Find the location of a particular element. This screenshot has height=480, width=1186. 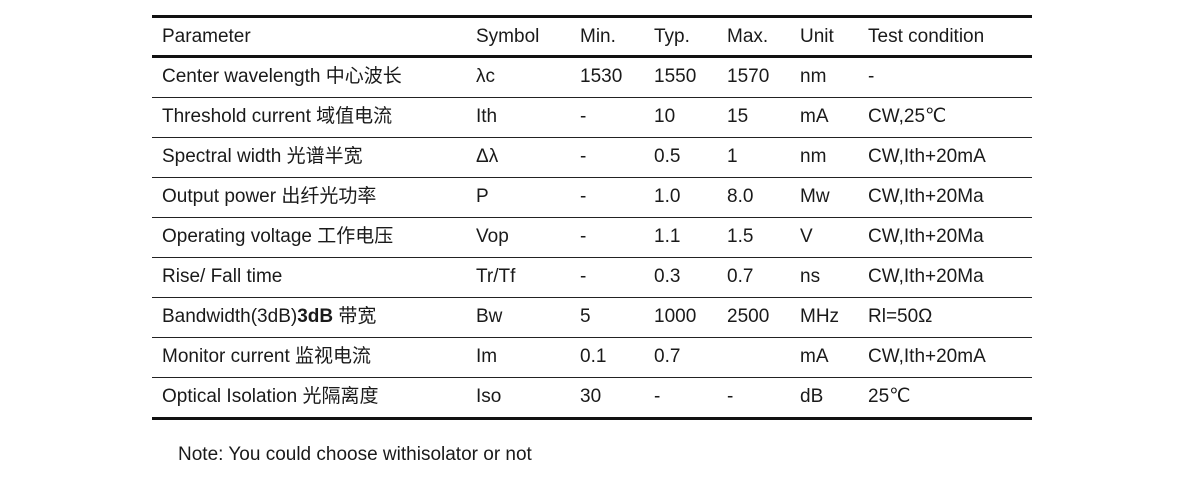

cell-unit: MHz is located at coordinates (820, 316).